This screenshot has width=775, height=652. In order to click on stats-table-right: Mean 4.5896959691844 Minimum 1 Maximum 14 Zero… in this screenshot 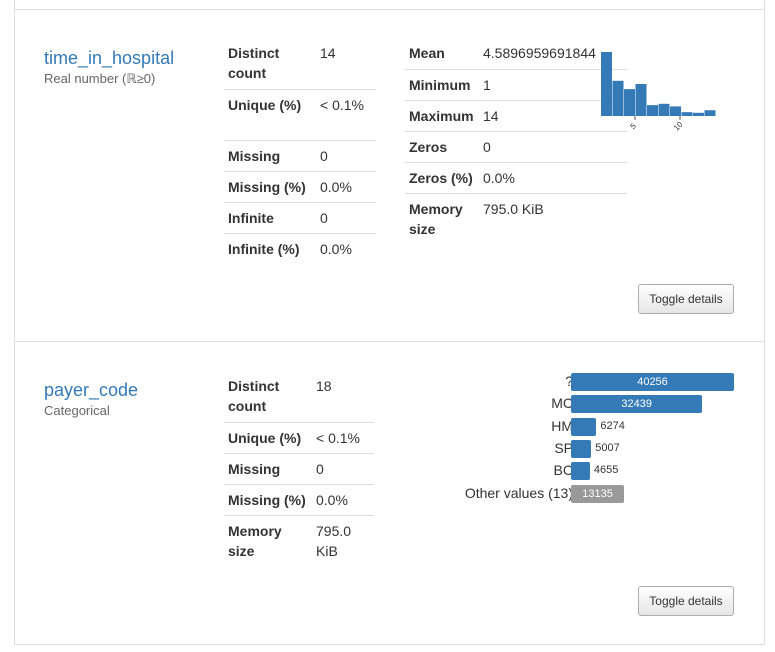, I will do `click(516, 141)`.